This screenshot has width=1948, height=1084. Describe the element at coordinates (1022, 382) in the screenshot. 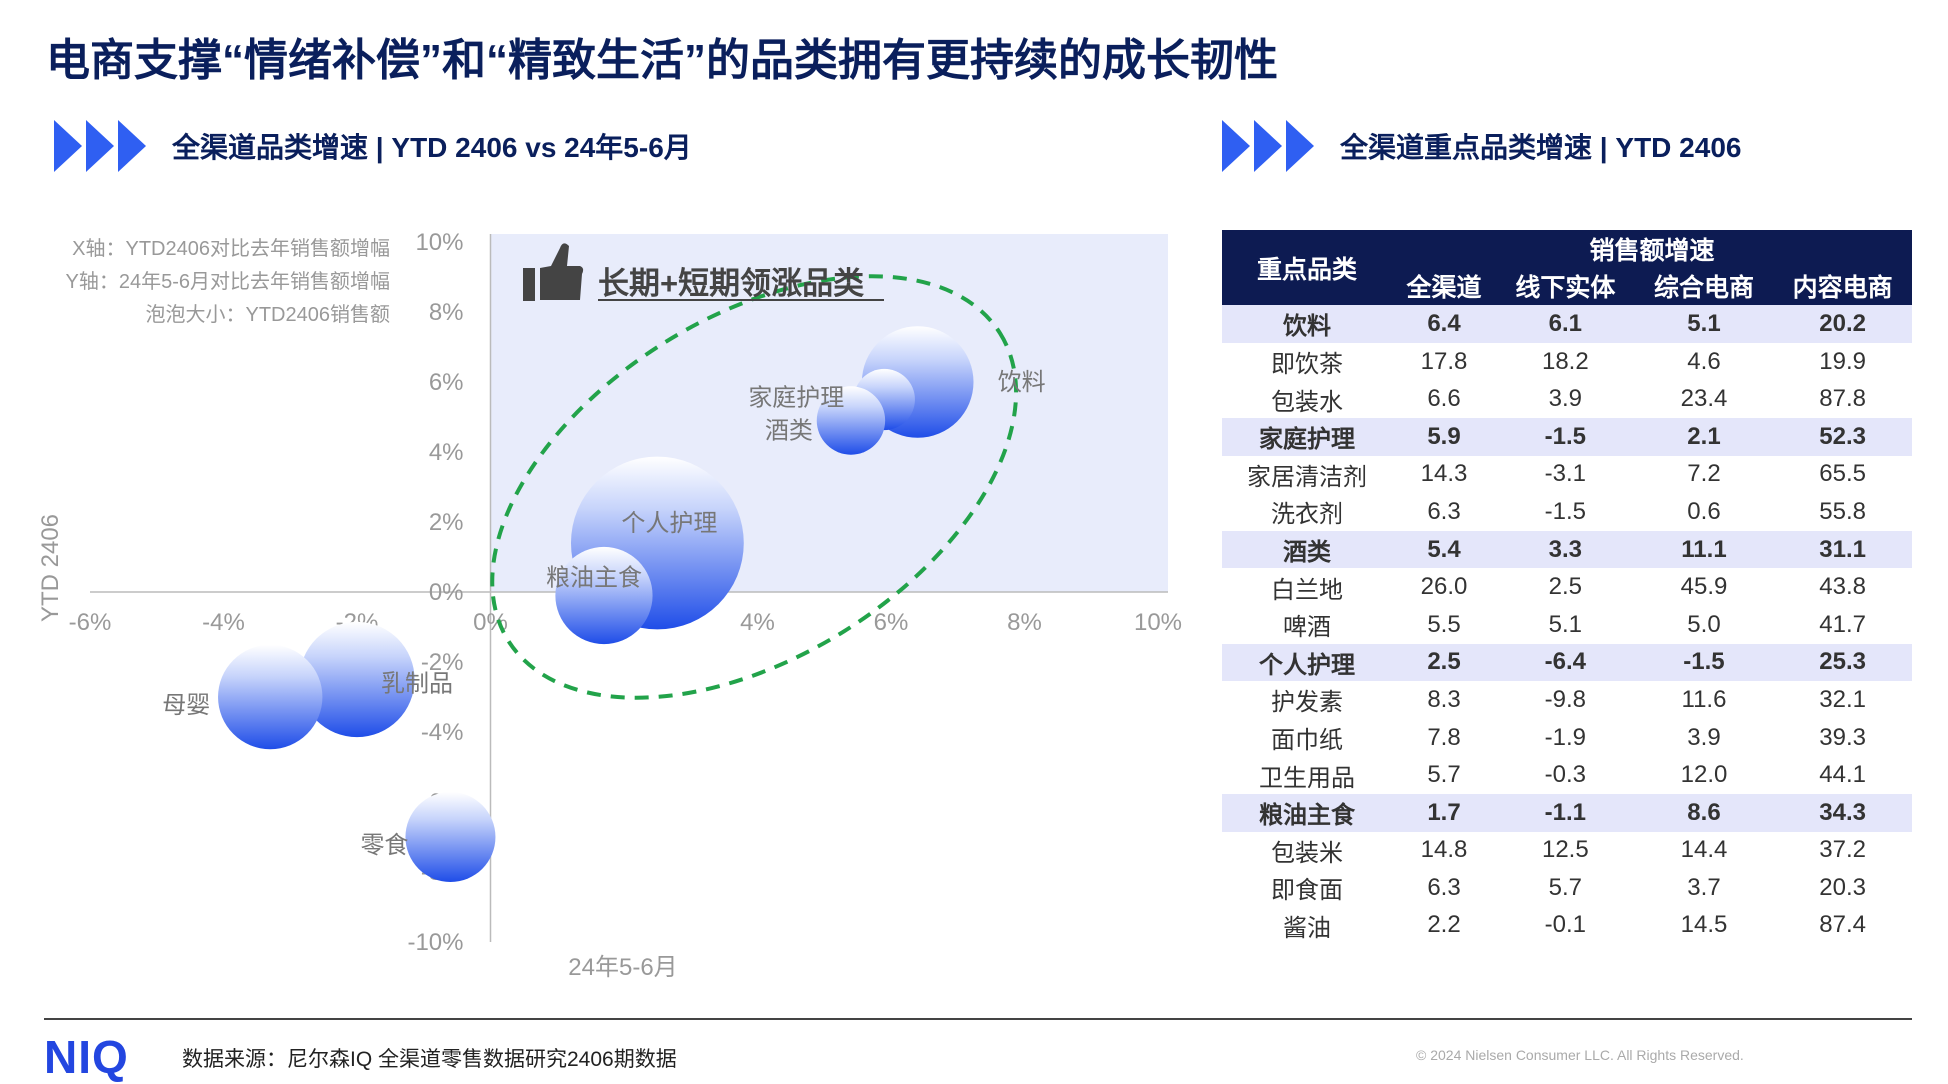

I see `bubble-label: 饮料` at that location.